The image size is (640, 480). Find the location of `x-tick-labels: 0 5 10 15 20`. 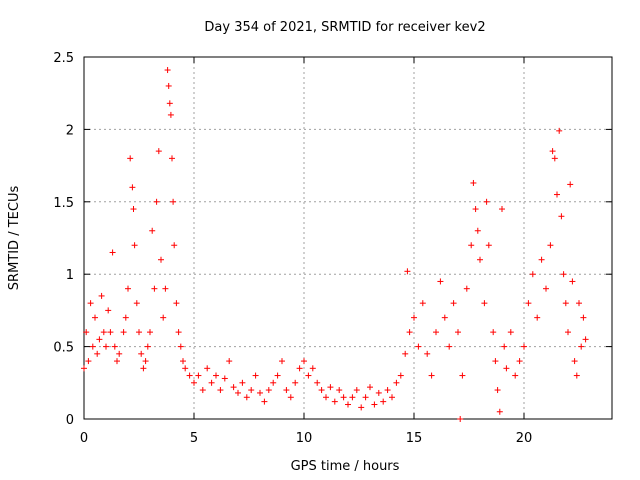

x-tick-labels: 0 5 10 15 20 is located at coordinates (306, 438).